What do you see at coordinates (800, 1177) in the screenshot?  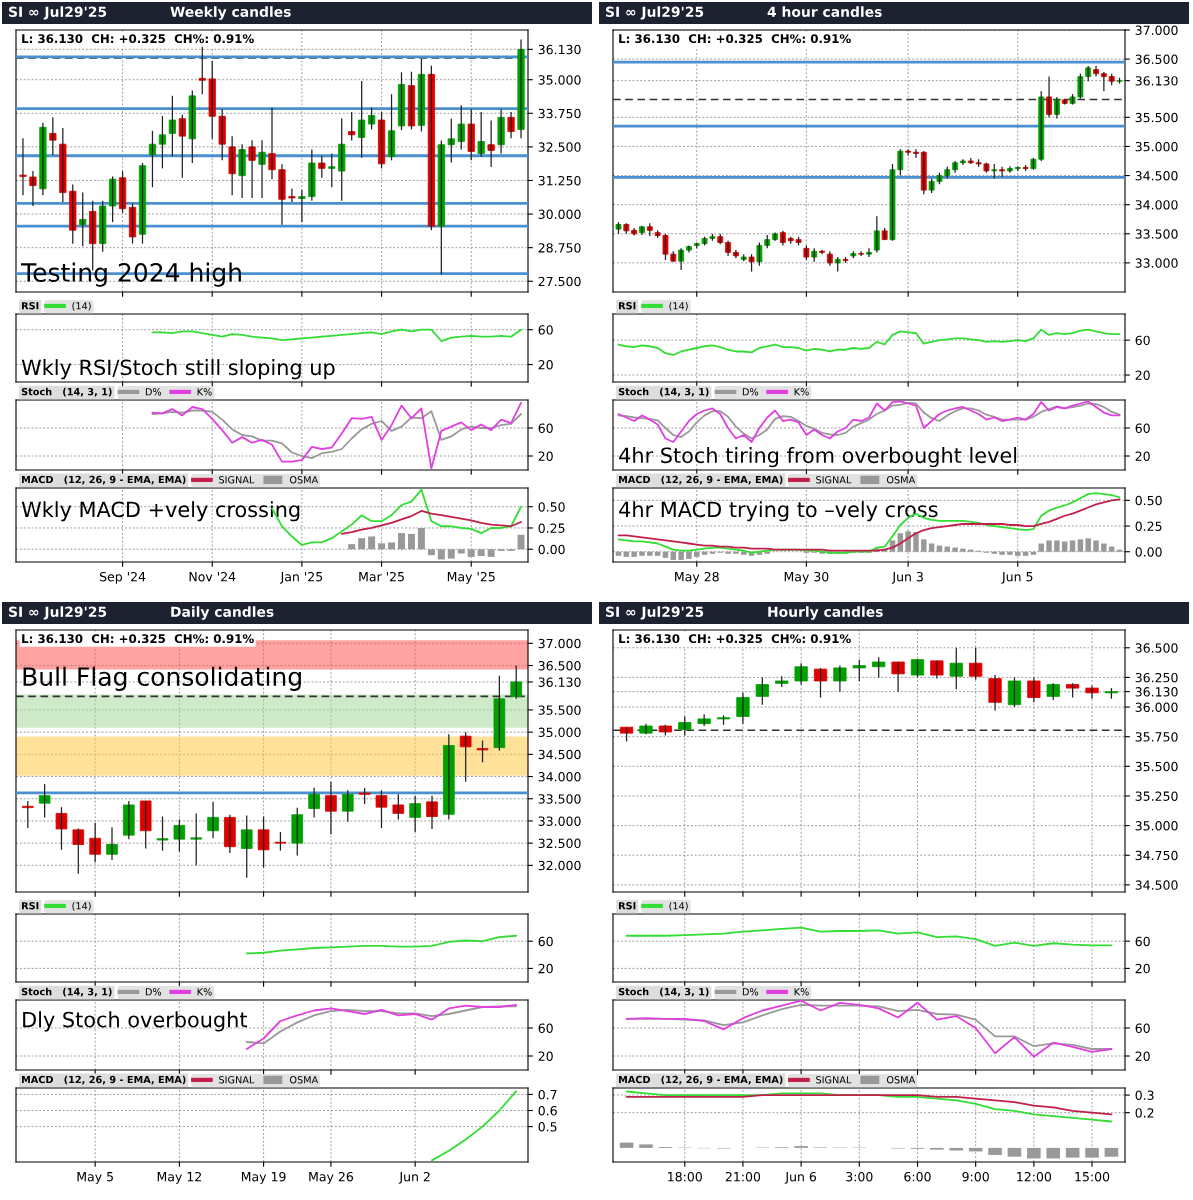 I see `x-tick-label: Jun 6` at bounding box center [800, 1177].